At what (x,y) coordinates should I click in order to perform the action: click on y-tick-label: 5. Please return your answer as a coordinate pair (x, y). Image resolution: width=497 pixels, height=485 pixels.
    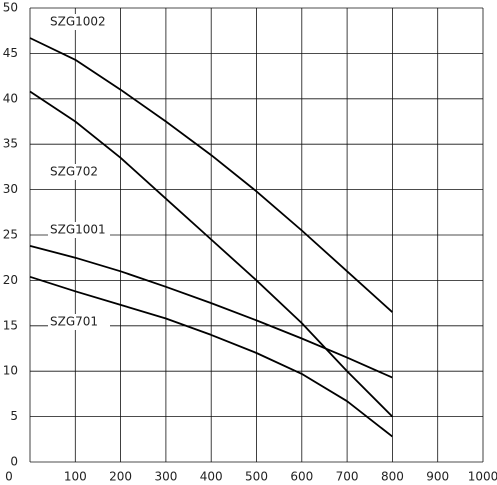
    Looking at the image, I should click on (14, 416).